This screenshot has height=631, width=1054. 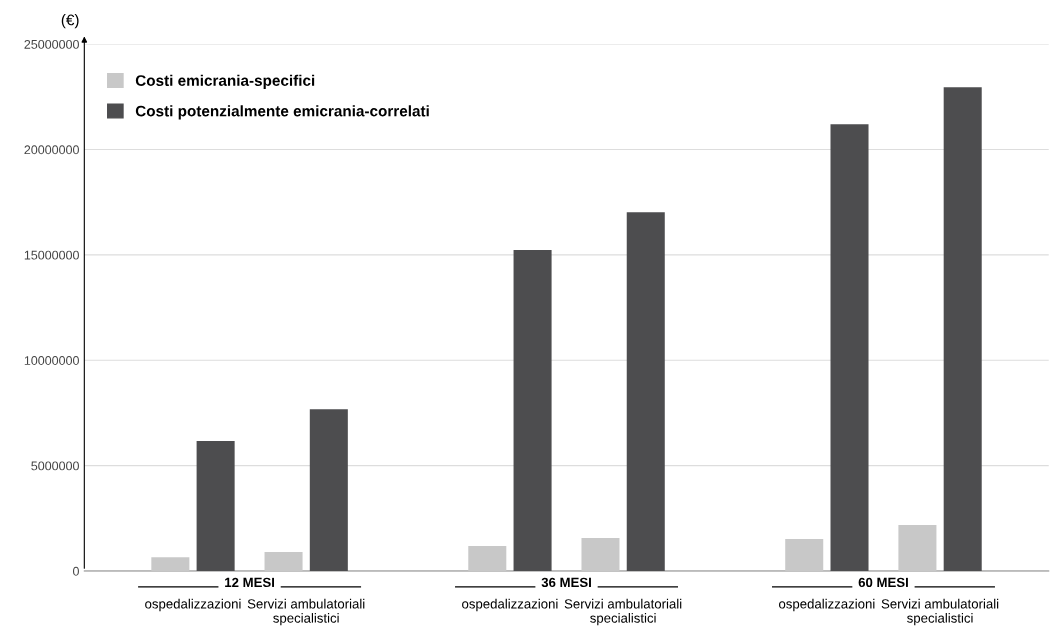 I want to click on legend-label: Costi emicrania-specifici, so click(x=225, y=81).